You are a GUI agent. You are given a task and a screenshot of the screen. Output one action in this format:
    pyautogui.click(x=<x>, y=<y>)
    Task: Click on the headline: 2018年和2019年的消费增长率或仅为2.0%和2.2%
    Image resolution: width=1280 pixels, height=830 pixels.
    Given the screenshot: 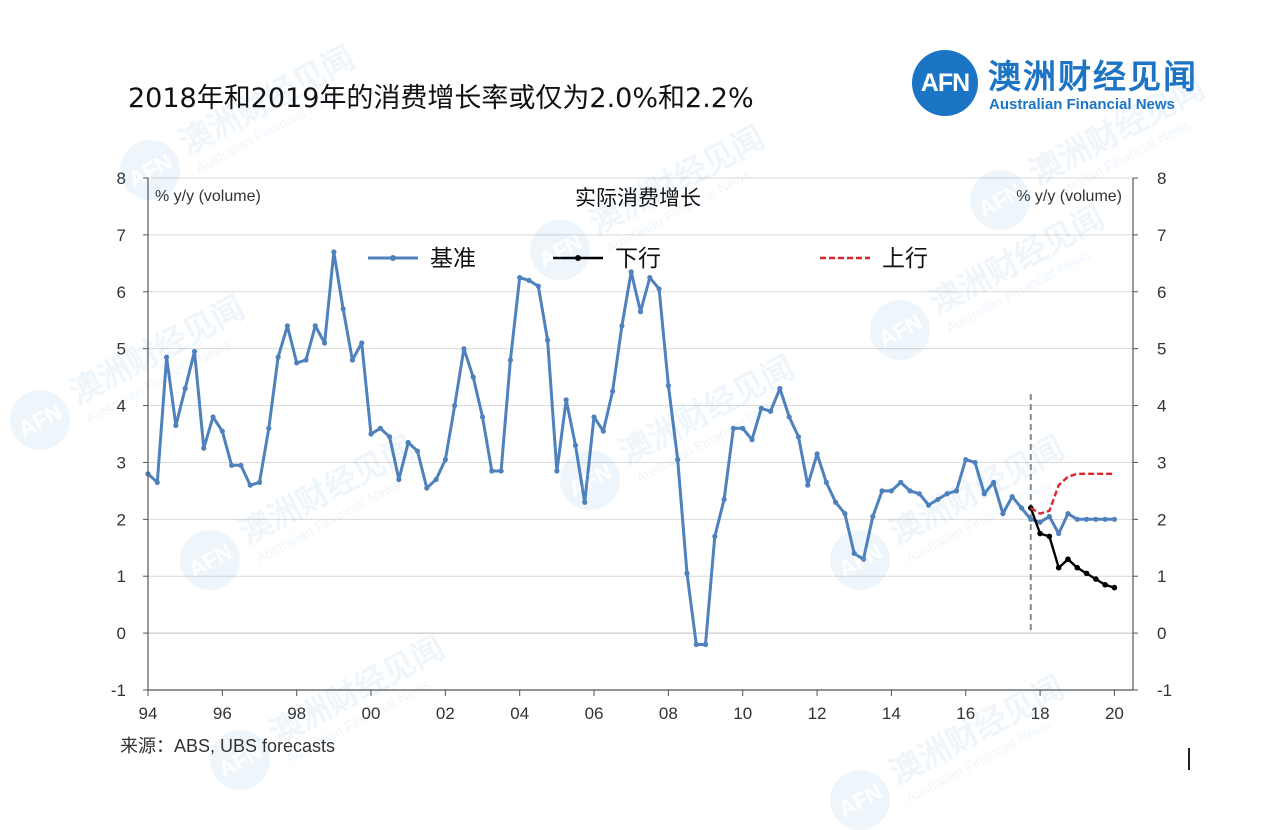 What is the action you would take?
    pyautogui.click(x=441, y=98)
    